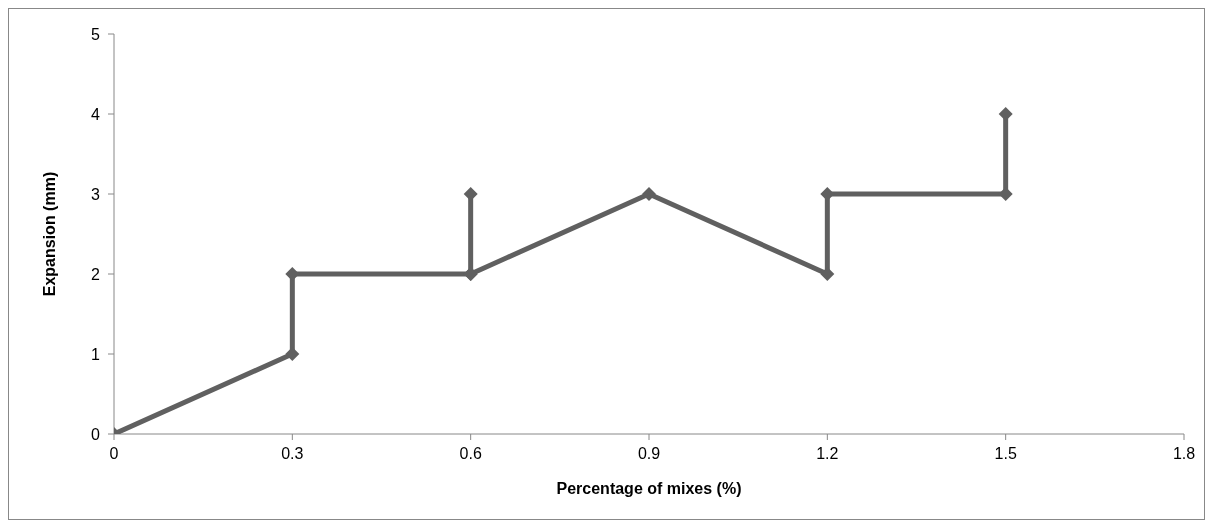  I want to click on x-tick-label: 0.9, so click(649, 454).